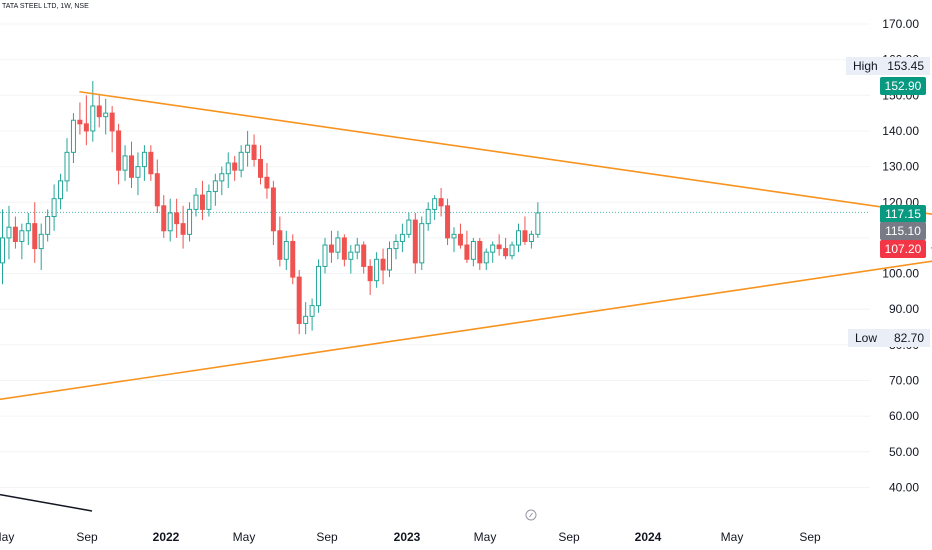 Image resolution: width=932 pixels, height=550 pixels. Describe the element at coordinates (410, 537) in the screenshot. I see `time-axis: May Sep 2022 May Sep 2023 May Sep 2024 May Sep` at that location.